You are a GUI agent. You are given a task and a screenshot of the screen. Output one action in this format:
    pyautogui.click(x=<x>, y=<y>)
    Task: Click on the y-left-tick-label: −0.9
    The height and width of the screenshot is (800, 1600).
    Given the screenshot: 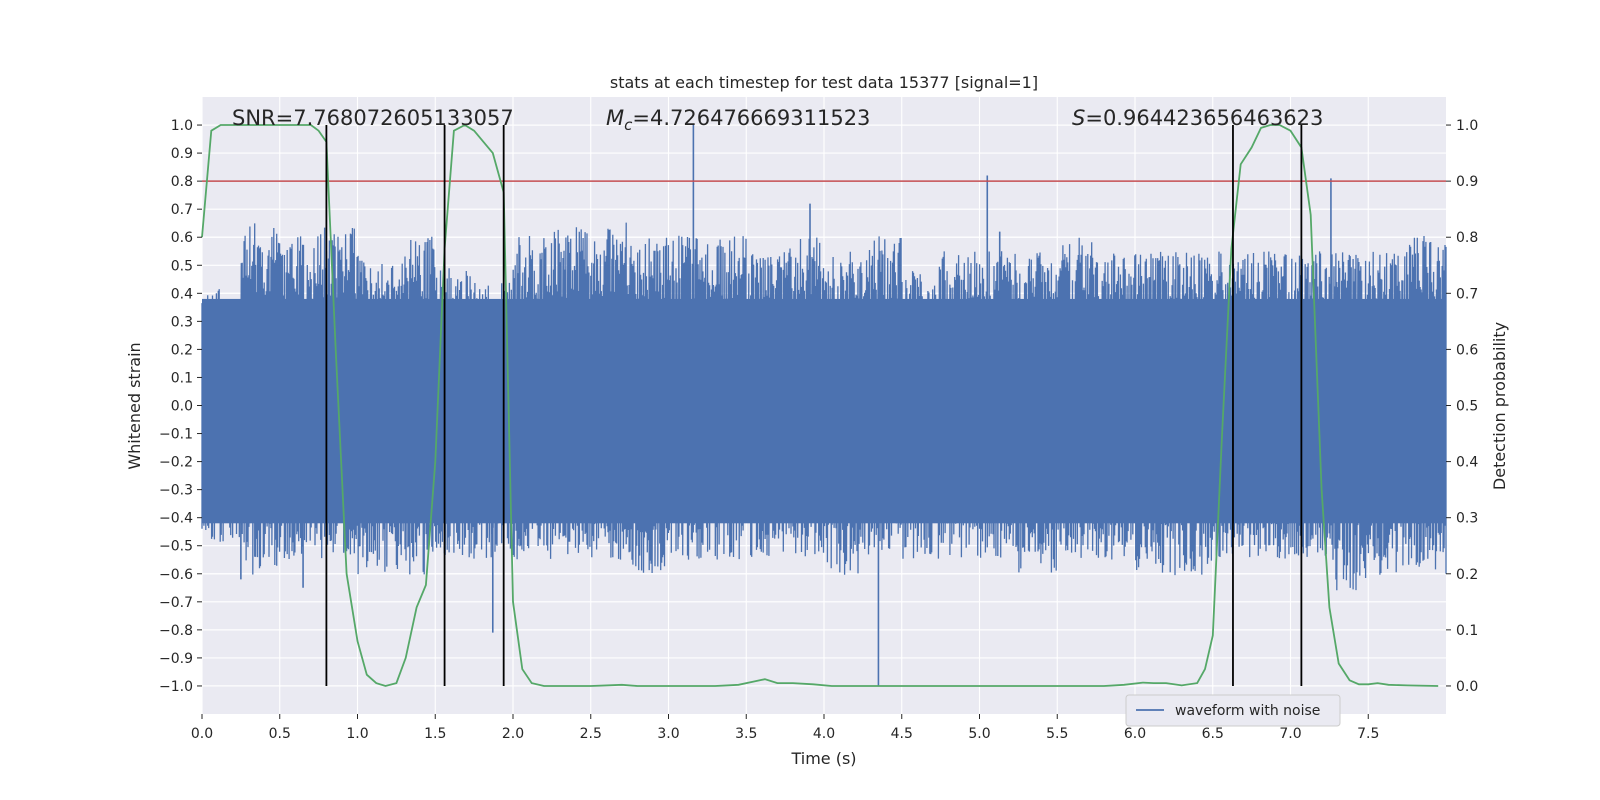 What is the action you would take?
    pyautogui.click(x=176, y=659)
    